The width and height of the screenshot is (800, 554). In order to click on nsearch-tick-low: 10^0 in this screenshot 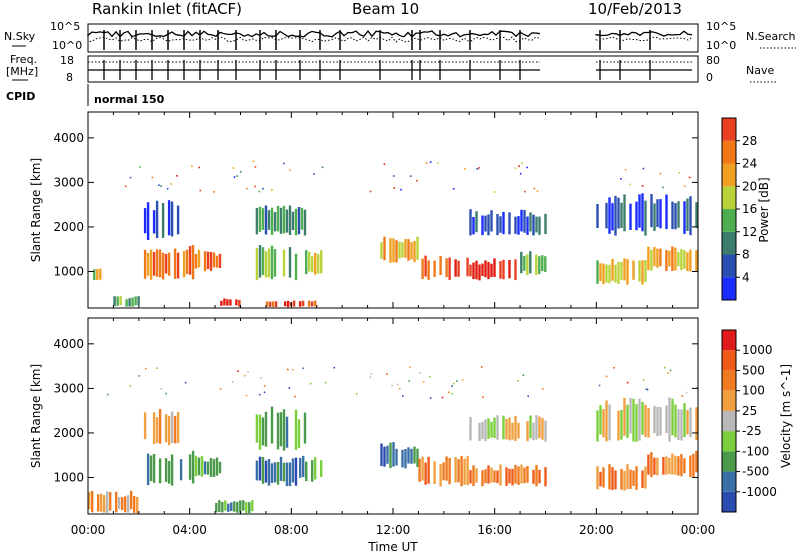, I will do `click(721, 45)`.